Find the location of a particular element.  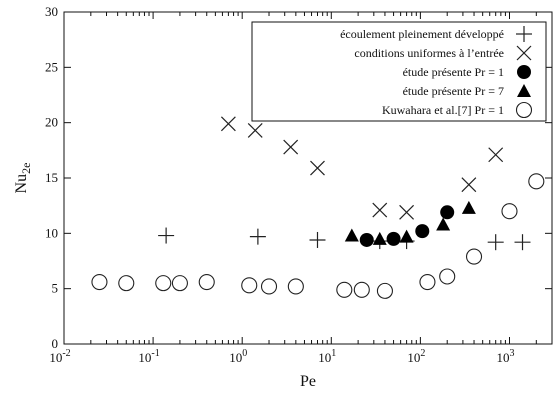

x-tick-label: 10³ is located at coordinates (505, 356).